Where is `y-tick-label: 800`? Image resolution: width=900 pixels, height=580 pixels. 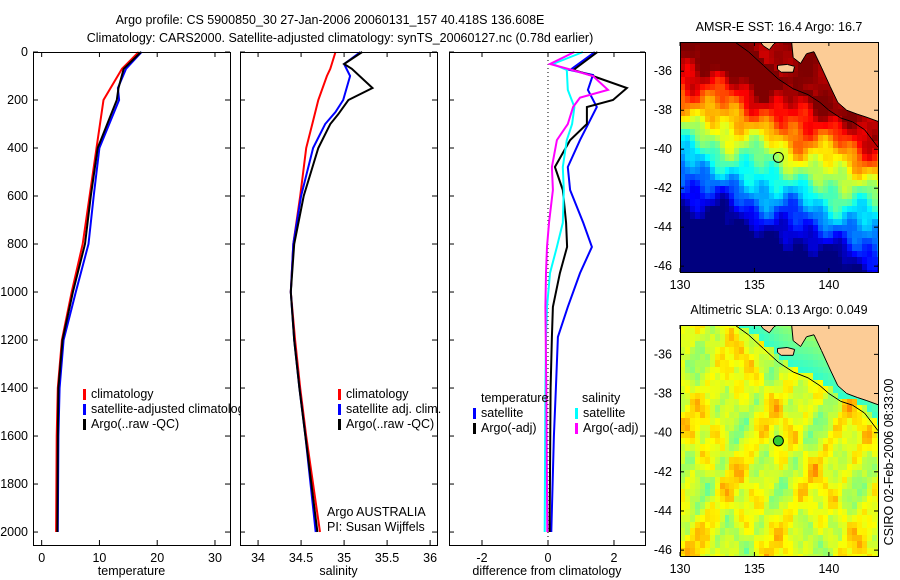
y-tick-label: 800 is located at coordinates (17, 244).